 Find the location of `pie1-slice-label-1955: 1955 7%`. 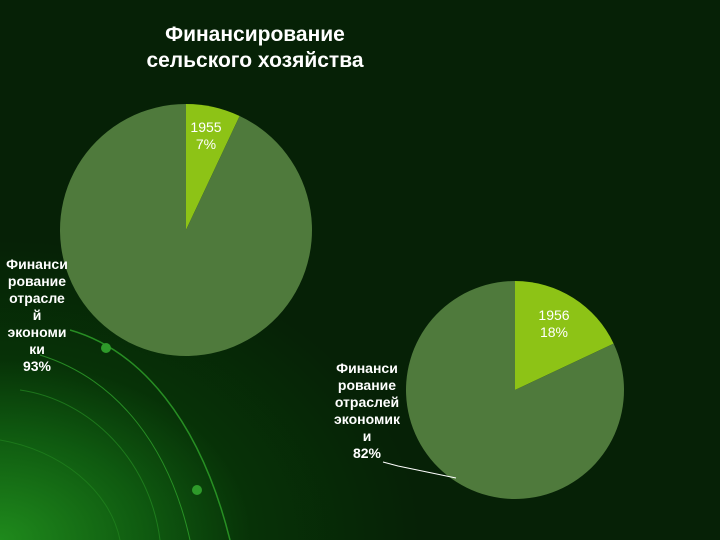

pie1-slice-label-1955: 1955 7% is located at coordinates (206, 135).